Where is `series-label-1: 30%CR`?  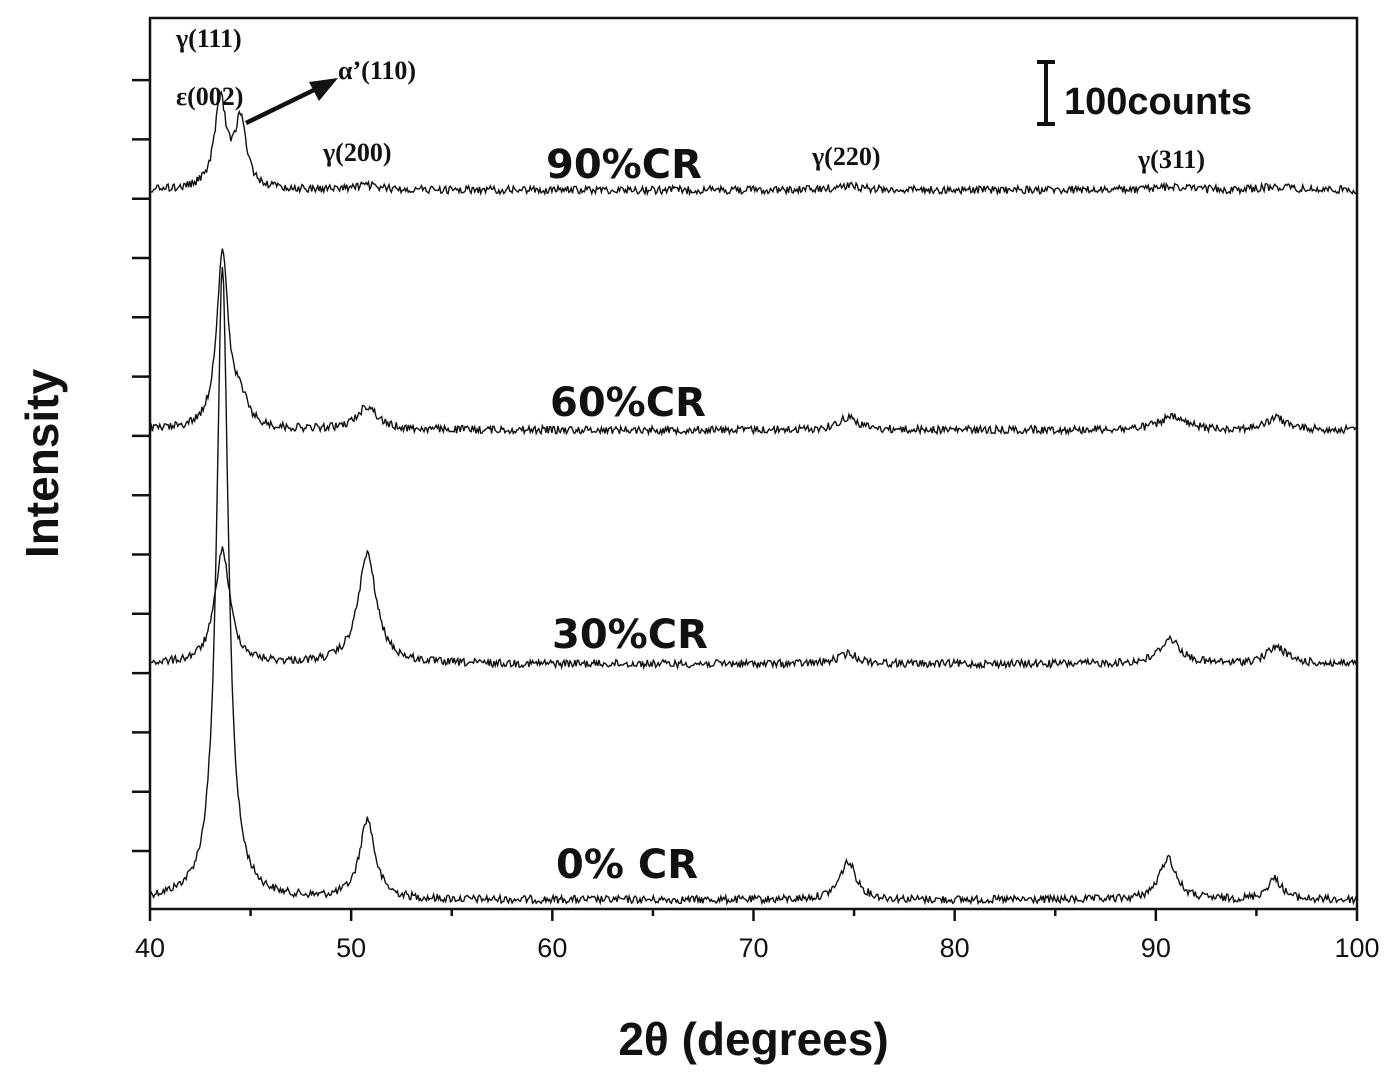
series-label-1: 30%CR is located at coordinates (630, 635).